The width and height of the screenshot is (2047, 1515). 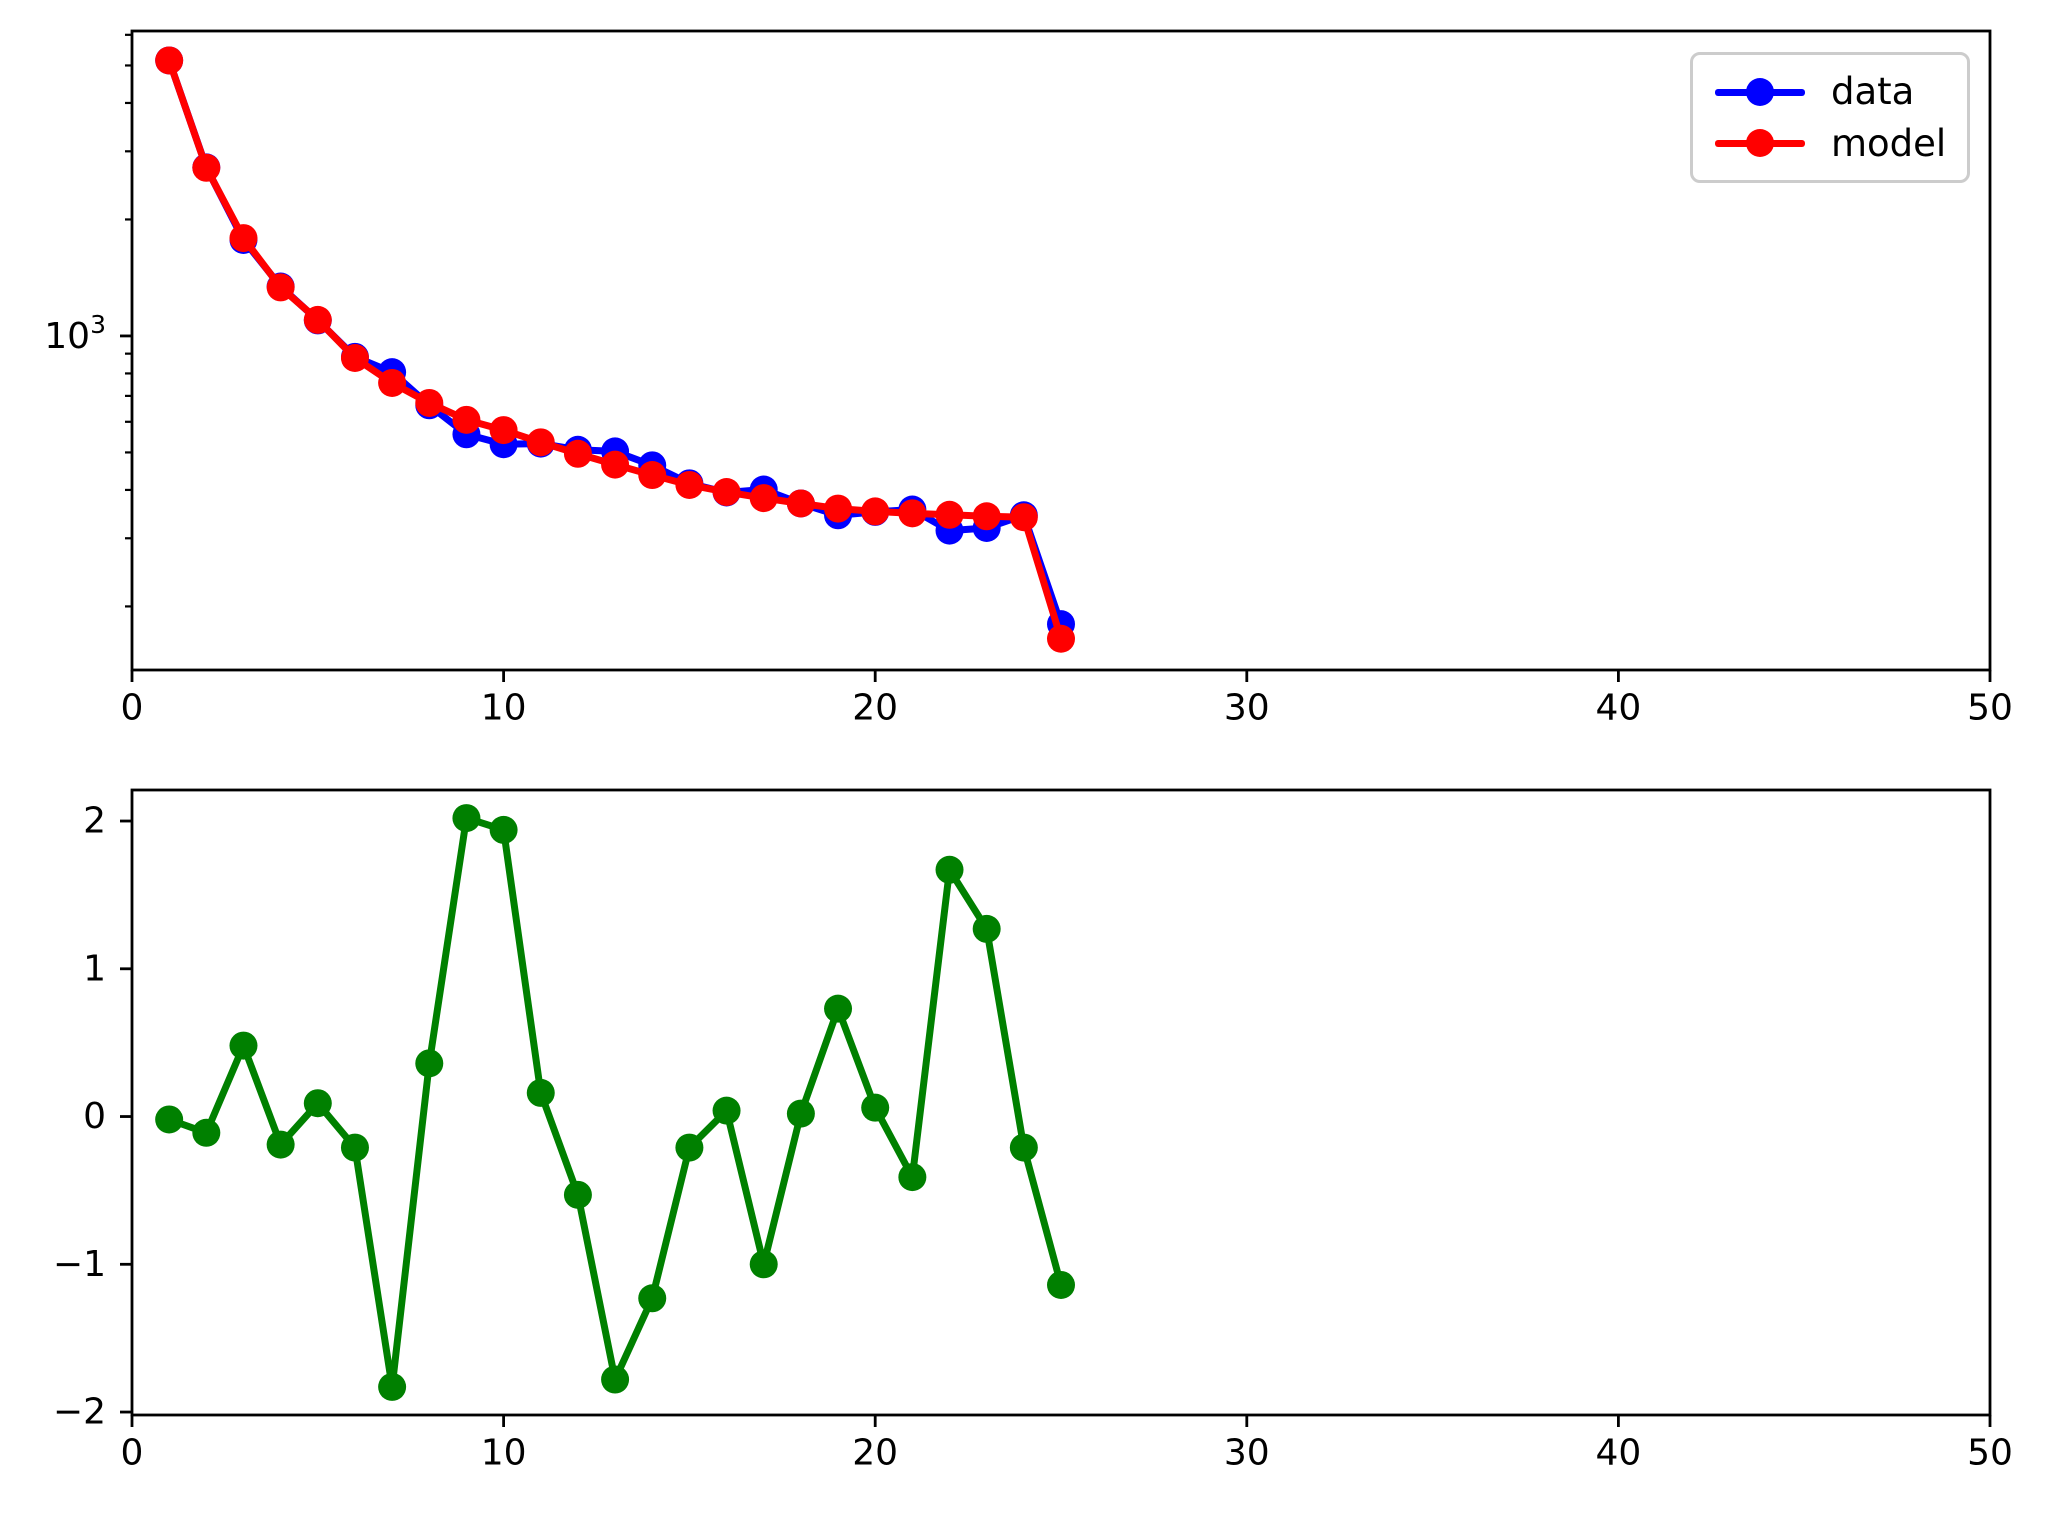 I want to click on model-dot-swatch, so click(x=1760, y=143).